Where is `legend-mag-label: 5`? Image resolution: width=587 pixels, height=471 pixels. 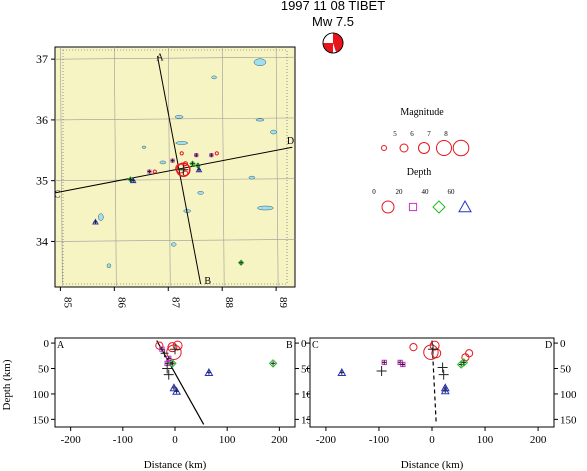 legend-mag-label: 5 is located at coordinates (395, 134).